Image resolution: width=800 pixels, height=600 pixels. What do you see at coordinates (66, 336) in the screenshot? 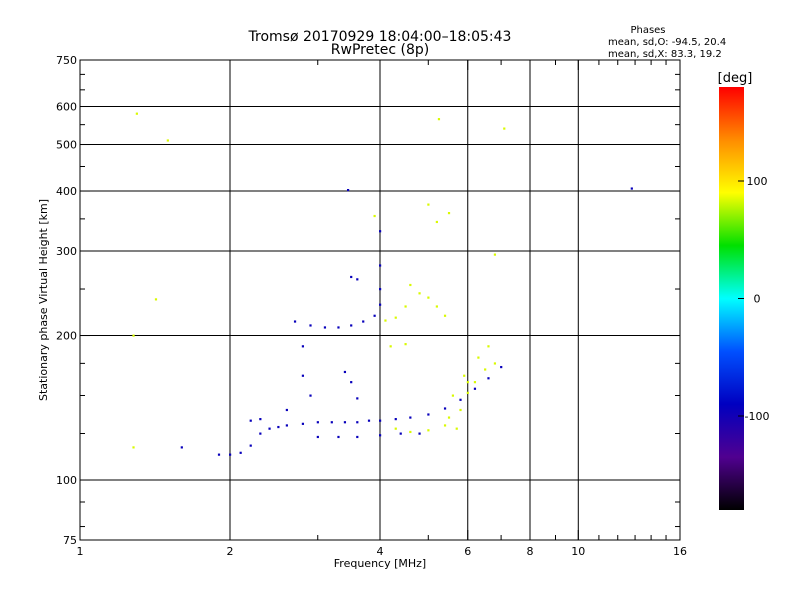
I see `y-tick-label: 200` at bounding box center [66, 336].